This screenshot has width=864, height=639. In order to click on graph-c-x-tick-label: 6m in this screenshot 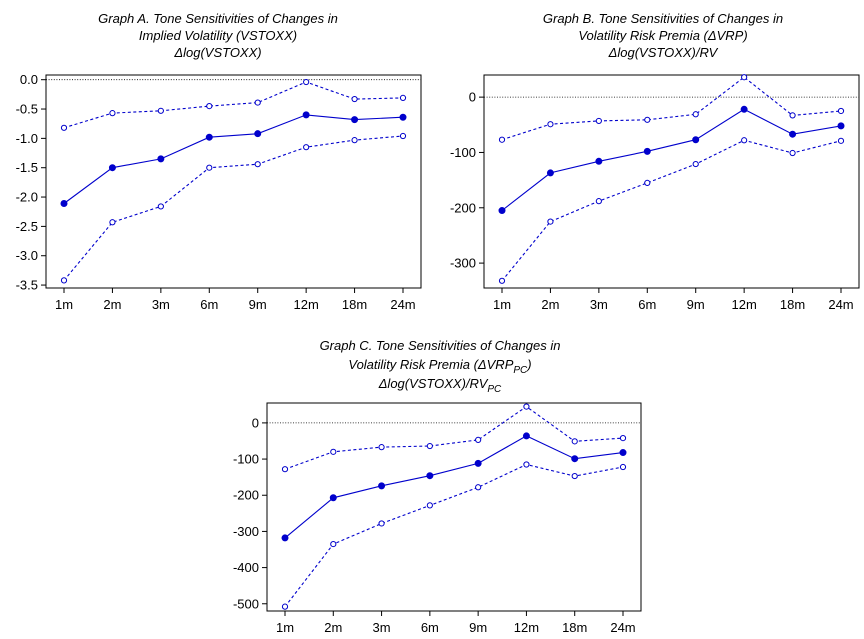, I will do `click(430, 627)`.